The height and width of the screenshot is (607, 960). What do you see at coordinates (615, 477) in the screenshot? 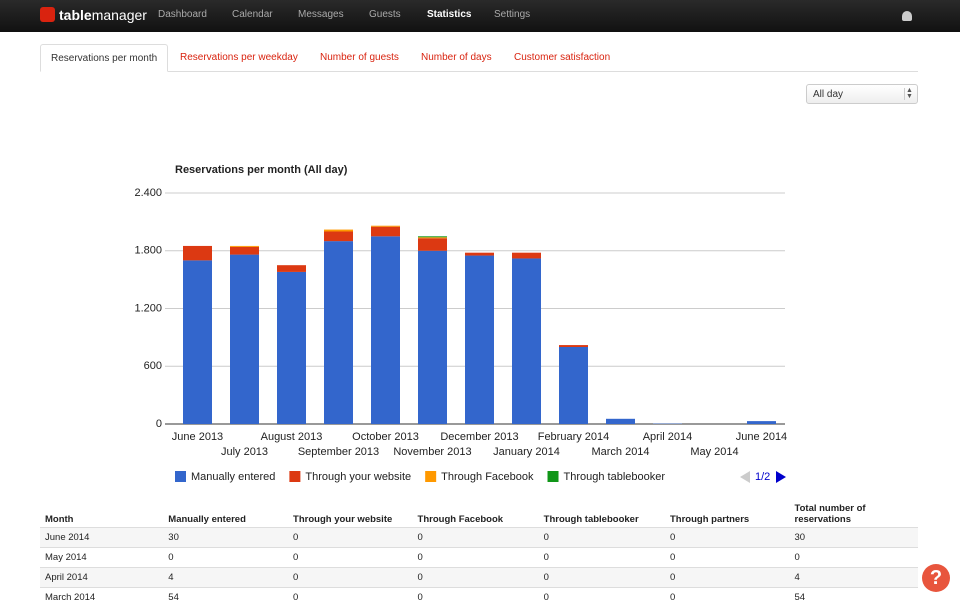
I see `legend-label: Through tablebooker` at bounding box center [615, 477].